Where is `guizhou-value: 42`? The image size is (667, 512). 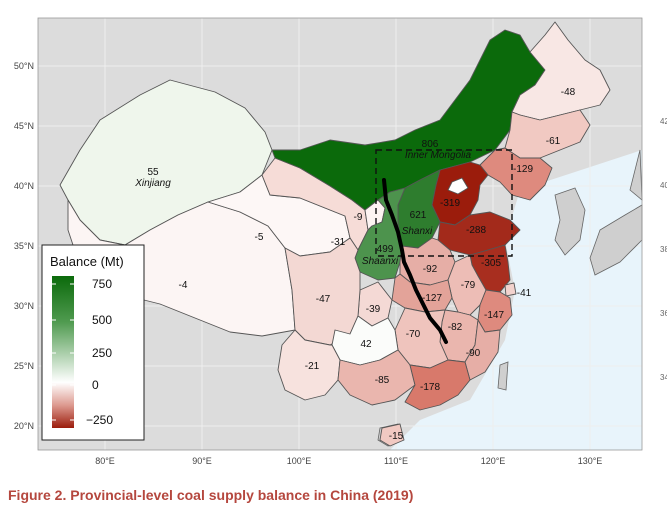 guizhou-value: 42 is located at coordinates (366, 344).